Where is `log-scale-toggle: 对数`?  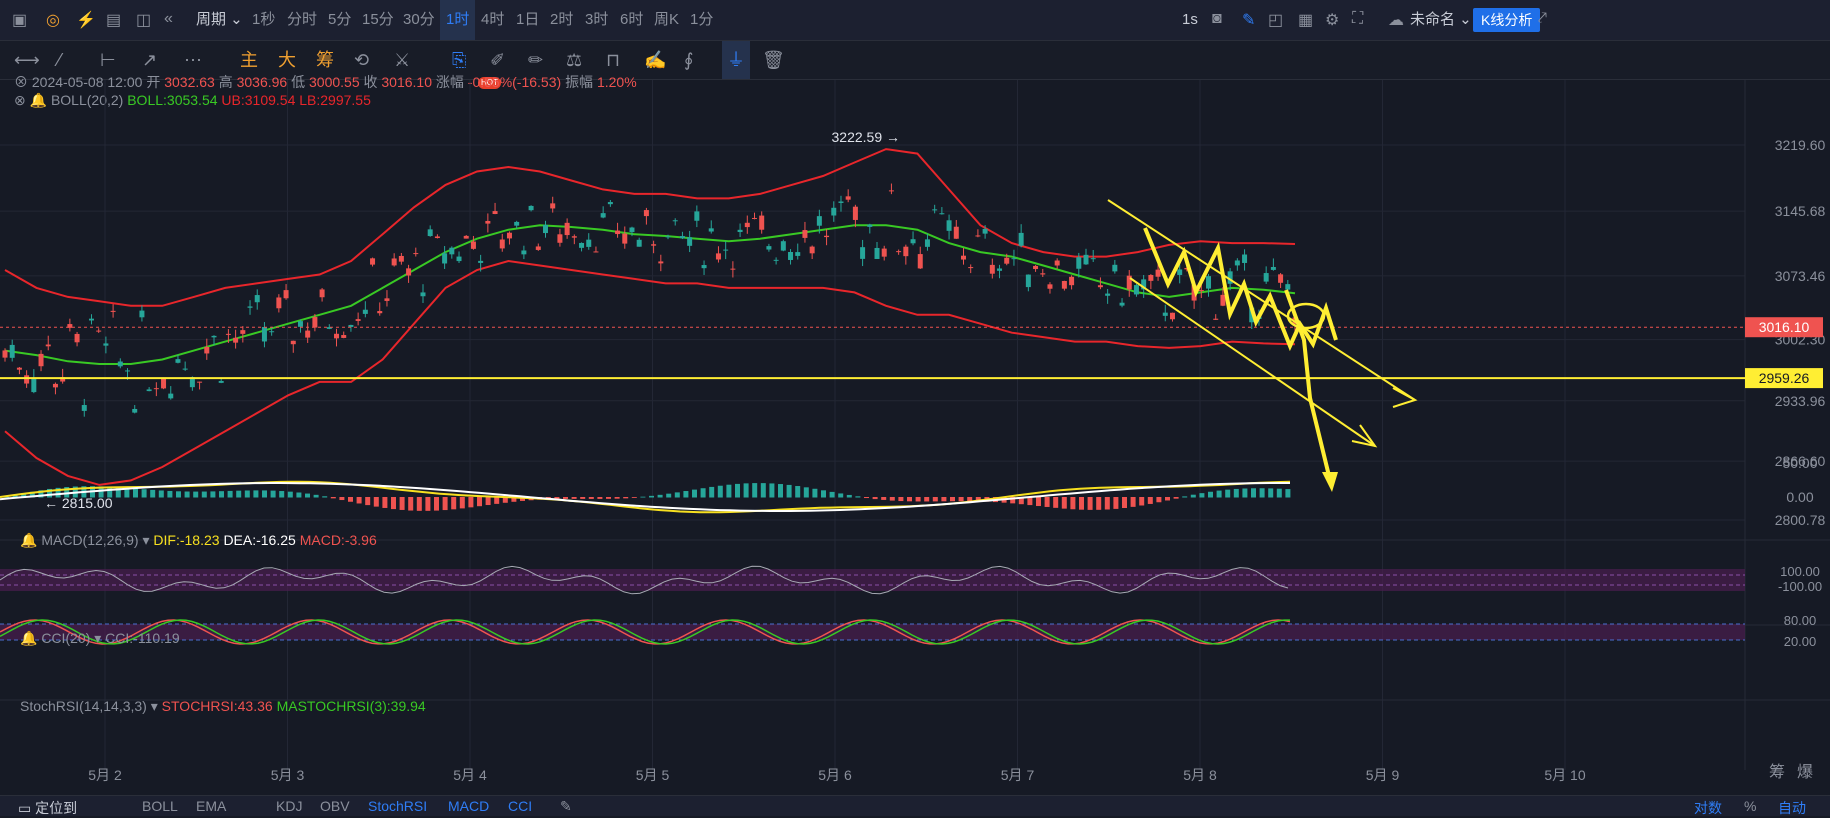 log-scale-toggle: 对数 is located at coordinates (1708, 808).